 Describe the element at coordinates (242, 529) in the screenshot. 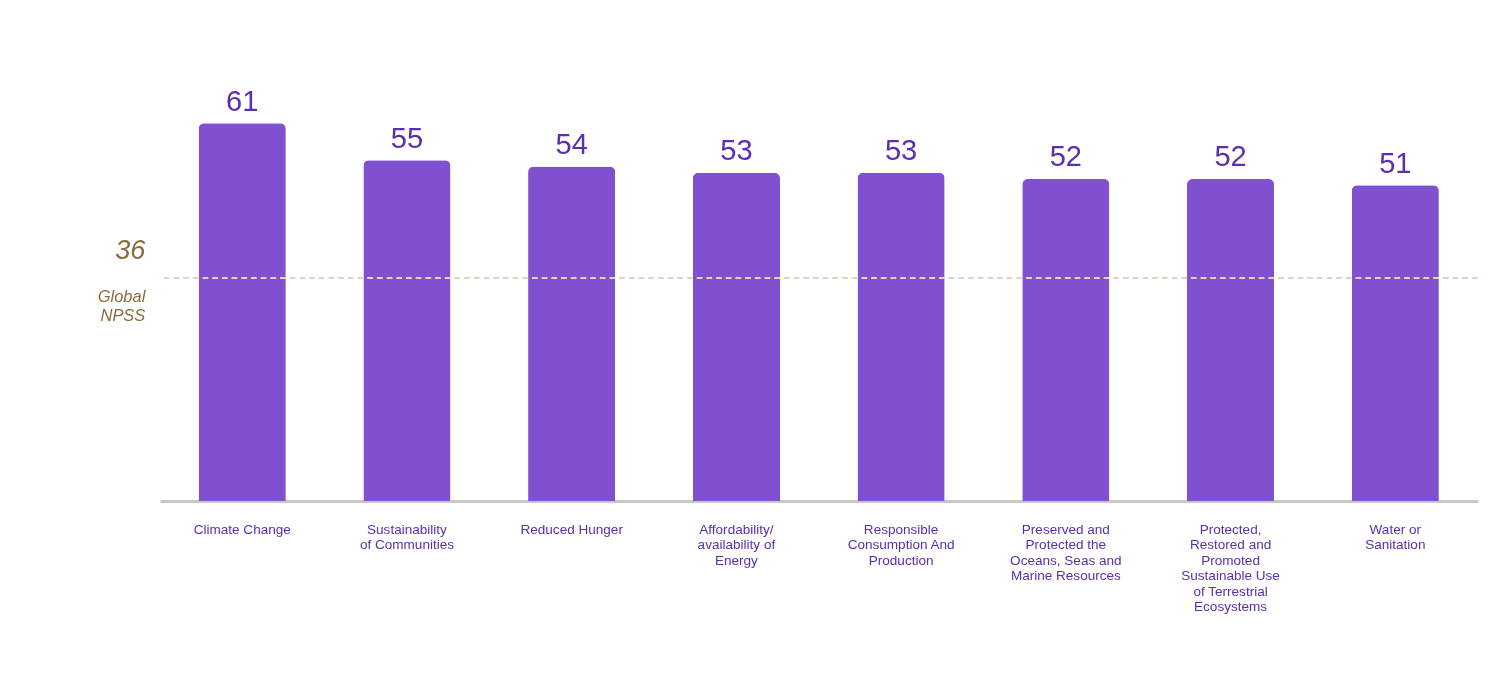

I see `x-tick-label: Climate Change` at that location.